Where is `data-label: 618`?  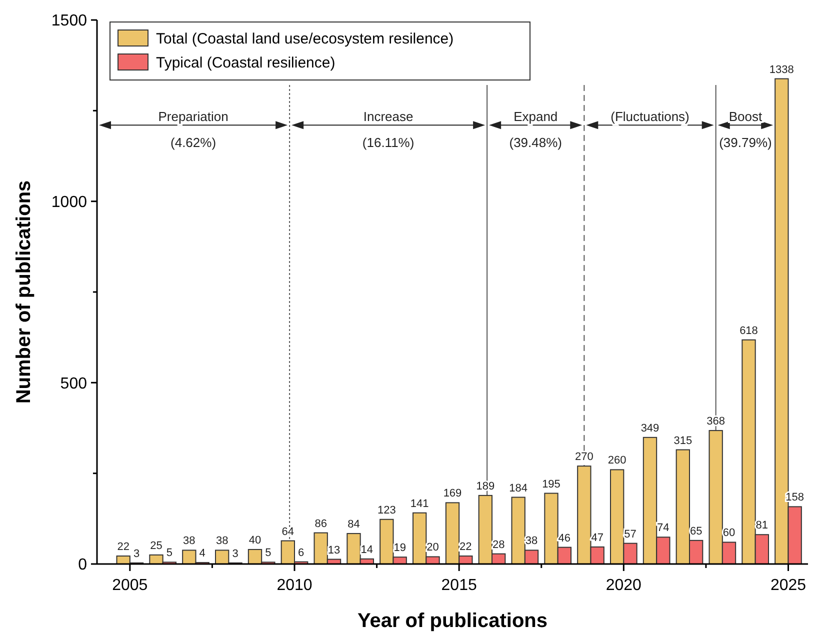 data-label: 618 is located at coordinates (749, 330).